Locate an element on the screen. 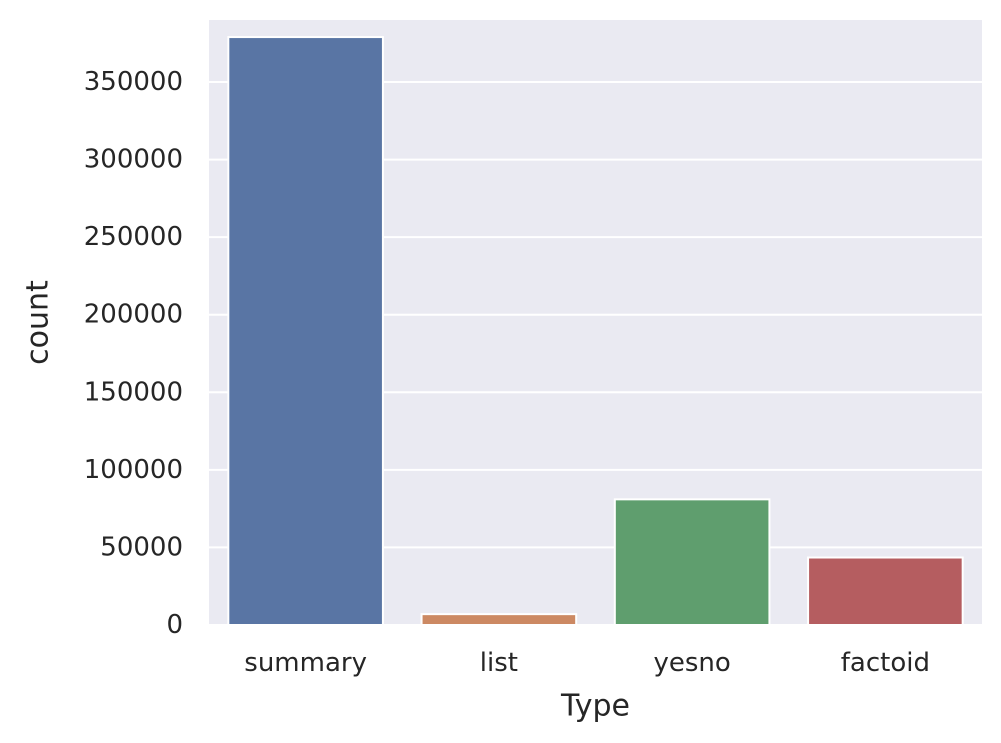 Image resolution: width=1001 pixels, height=743 pixels. y-tick-label: 350000 is located at coordinates (133, 82).